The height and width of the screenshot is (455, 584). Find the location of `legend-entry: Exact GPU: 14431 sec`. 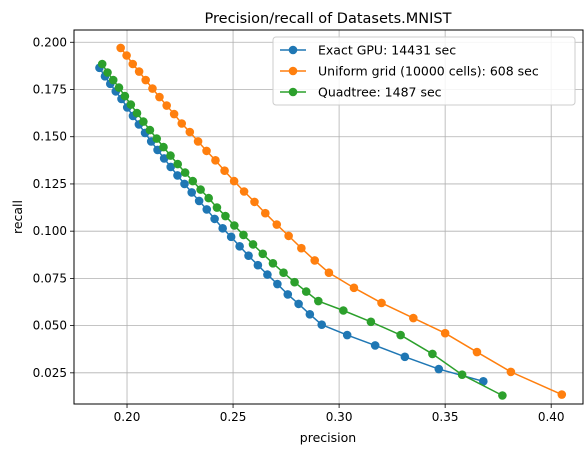

legend-entry: Exact GPU: 14431 sec is located at coordinates (368, 50).